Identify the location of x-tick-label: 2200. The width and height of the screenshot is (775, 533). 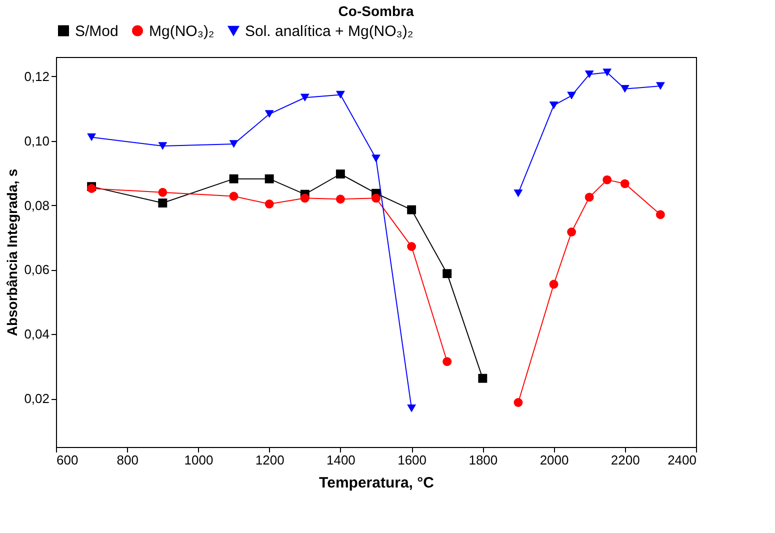
(625, 460).